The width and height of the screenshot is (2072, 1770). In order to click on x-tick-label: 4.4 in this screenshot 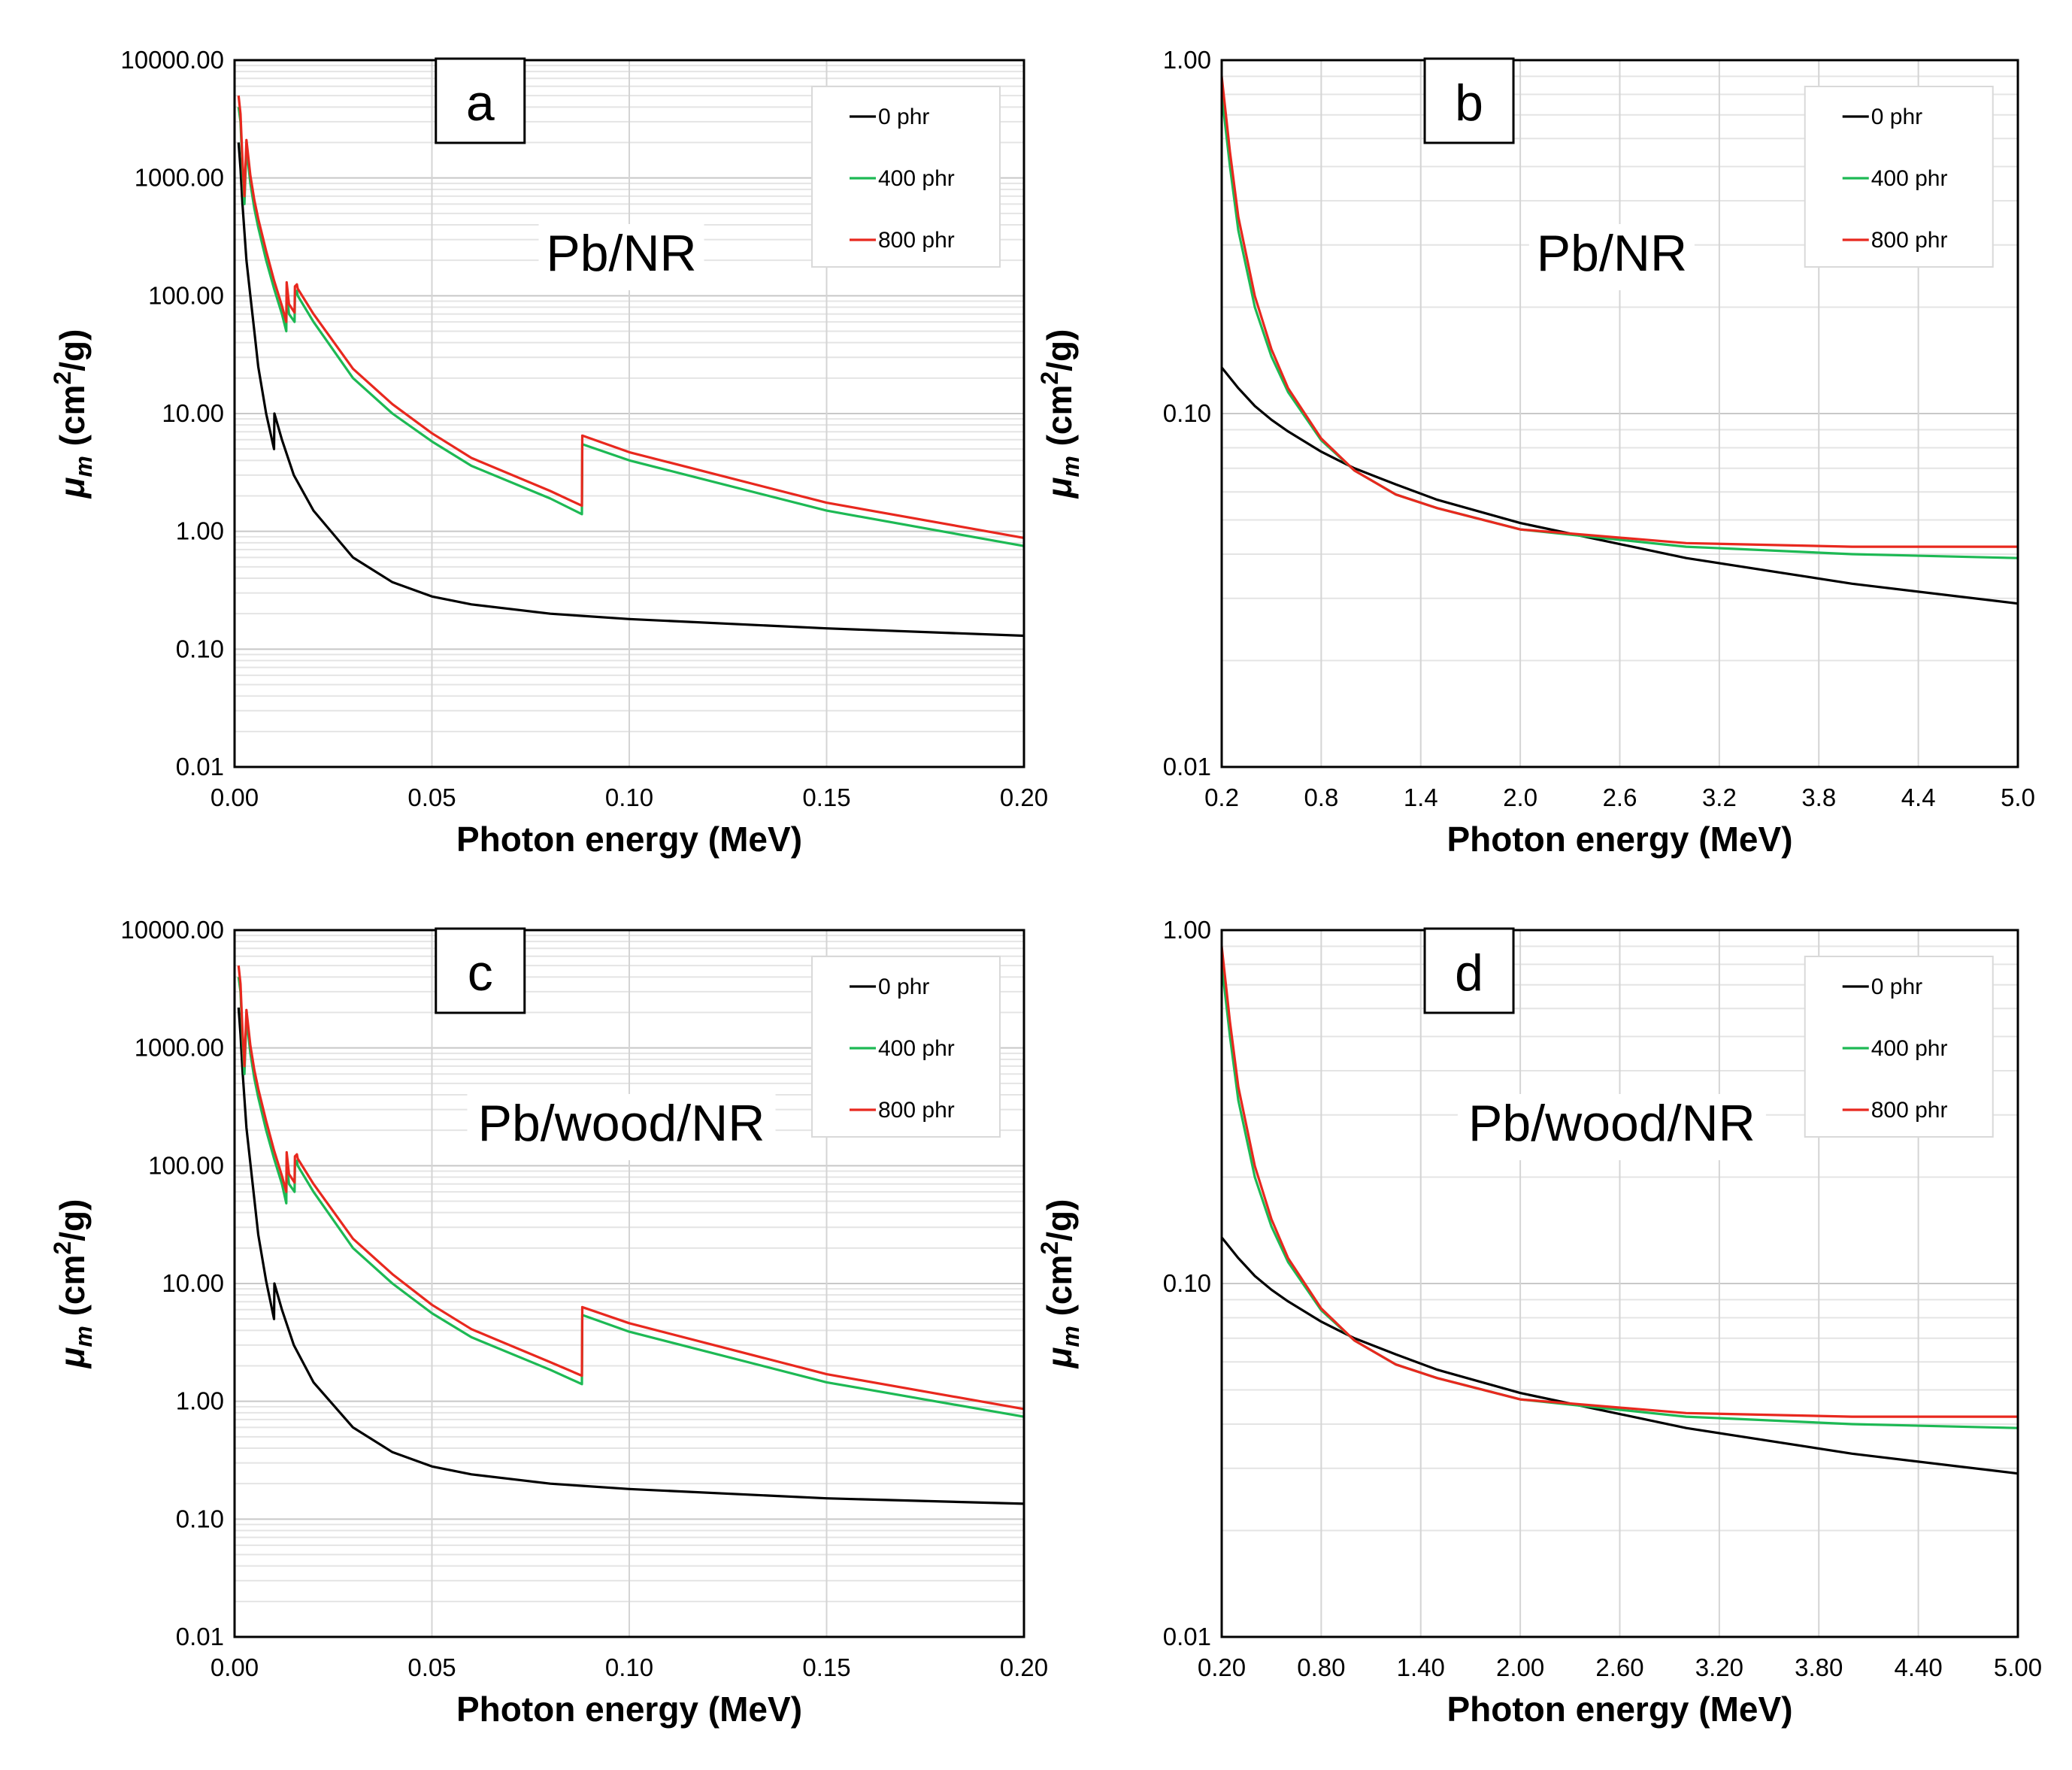, I will do `click(1918, 797)`.